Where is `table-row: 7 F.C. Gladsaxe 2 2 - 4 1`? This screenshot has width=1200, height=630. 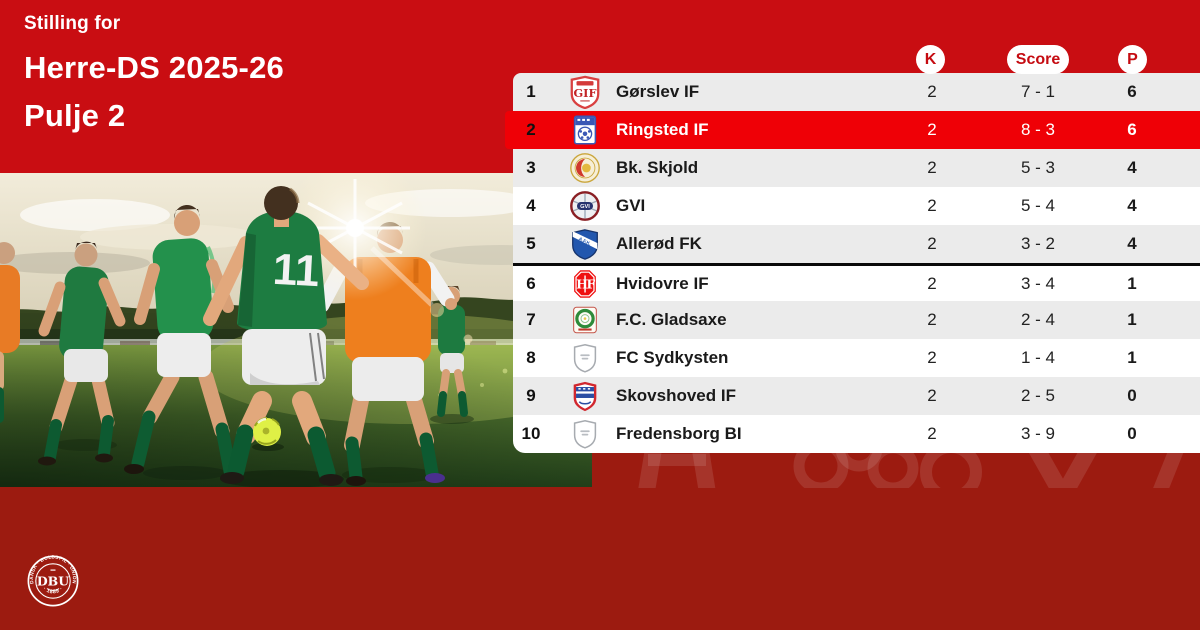 table-row: 7 F.C. Gladsaxe 2 2 - 4 1 is located at coordinates (856, 320).